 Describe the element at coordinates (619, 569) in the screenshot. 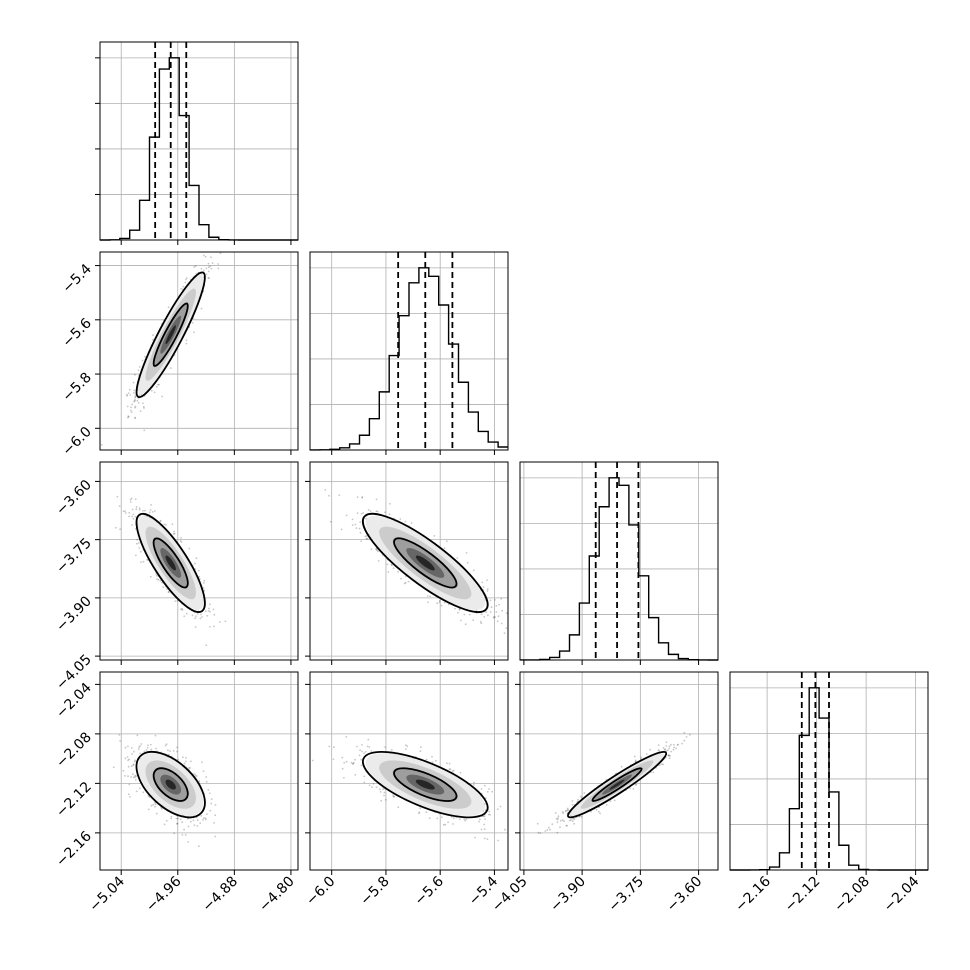

I see `histogram-bars` at that location.